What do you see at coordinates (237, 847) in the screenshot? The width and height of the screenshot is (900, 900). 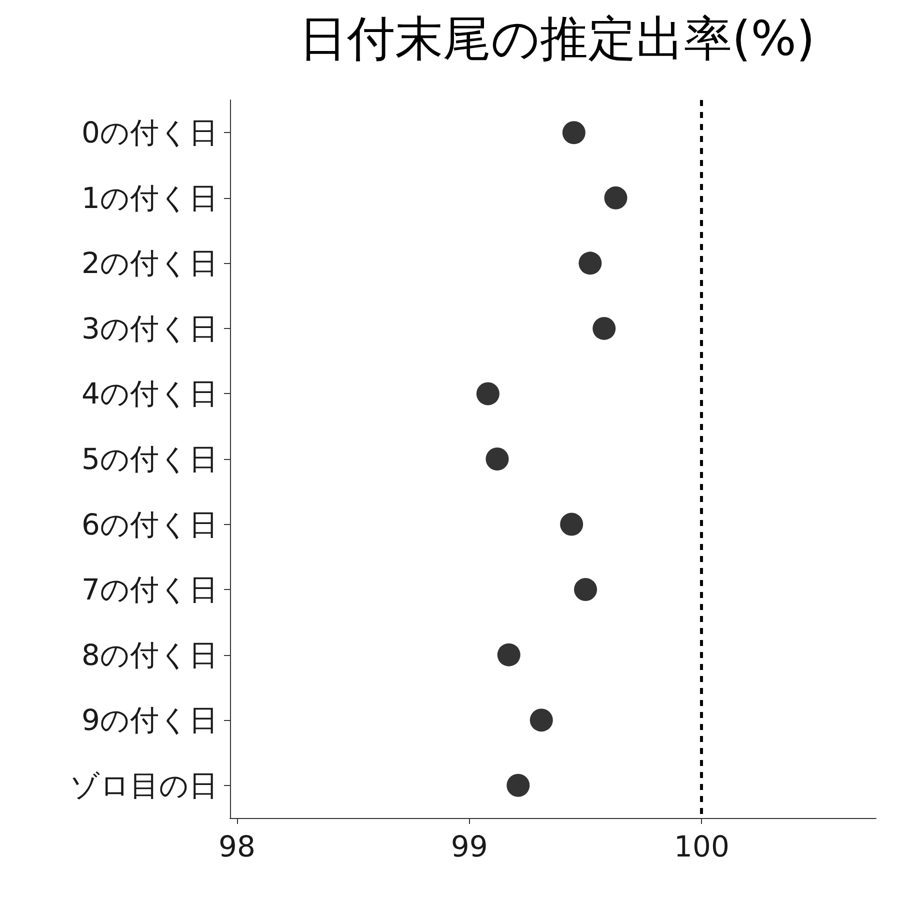 I see `x-tick-label: 98` at bounding box center [237, 847].